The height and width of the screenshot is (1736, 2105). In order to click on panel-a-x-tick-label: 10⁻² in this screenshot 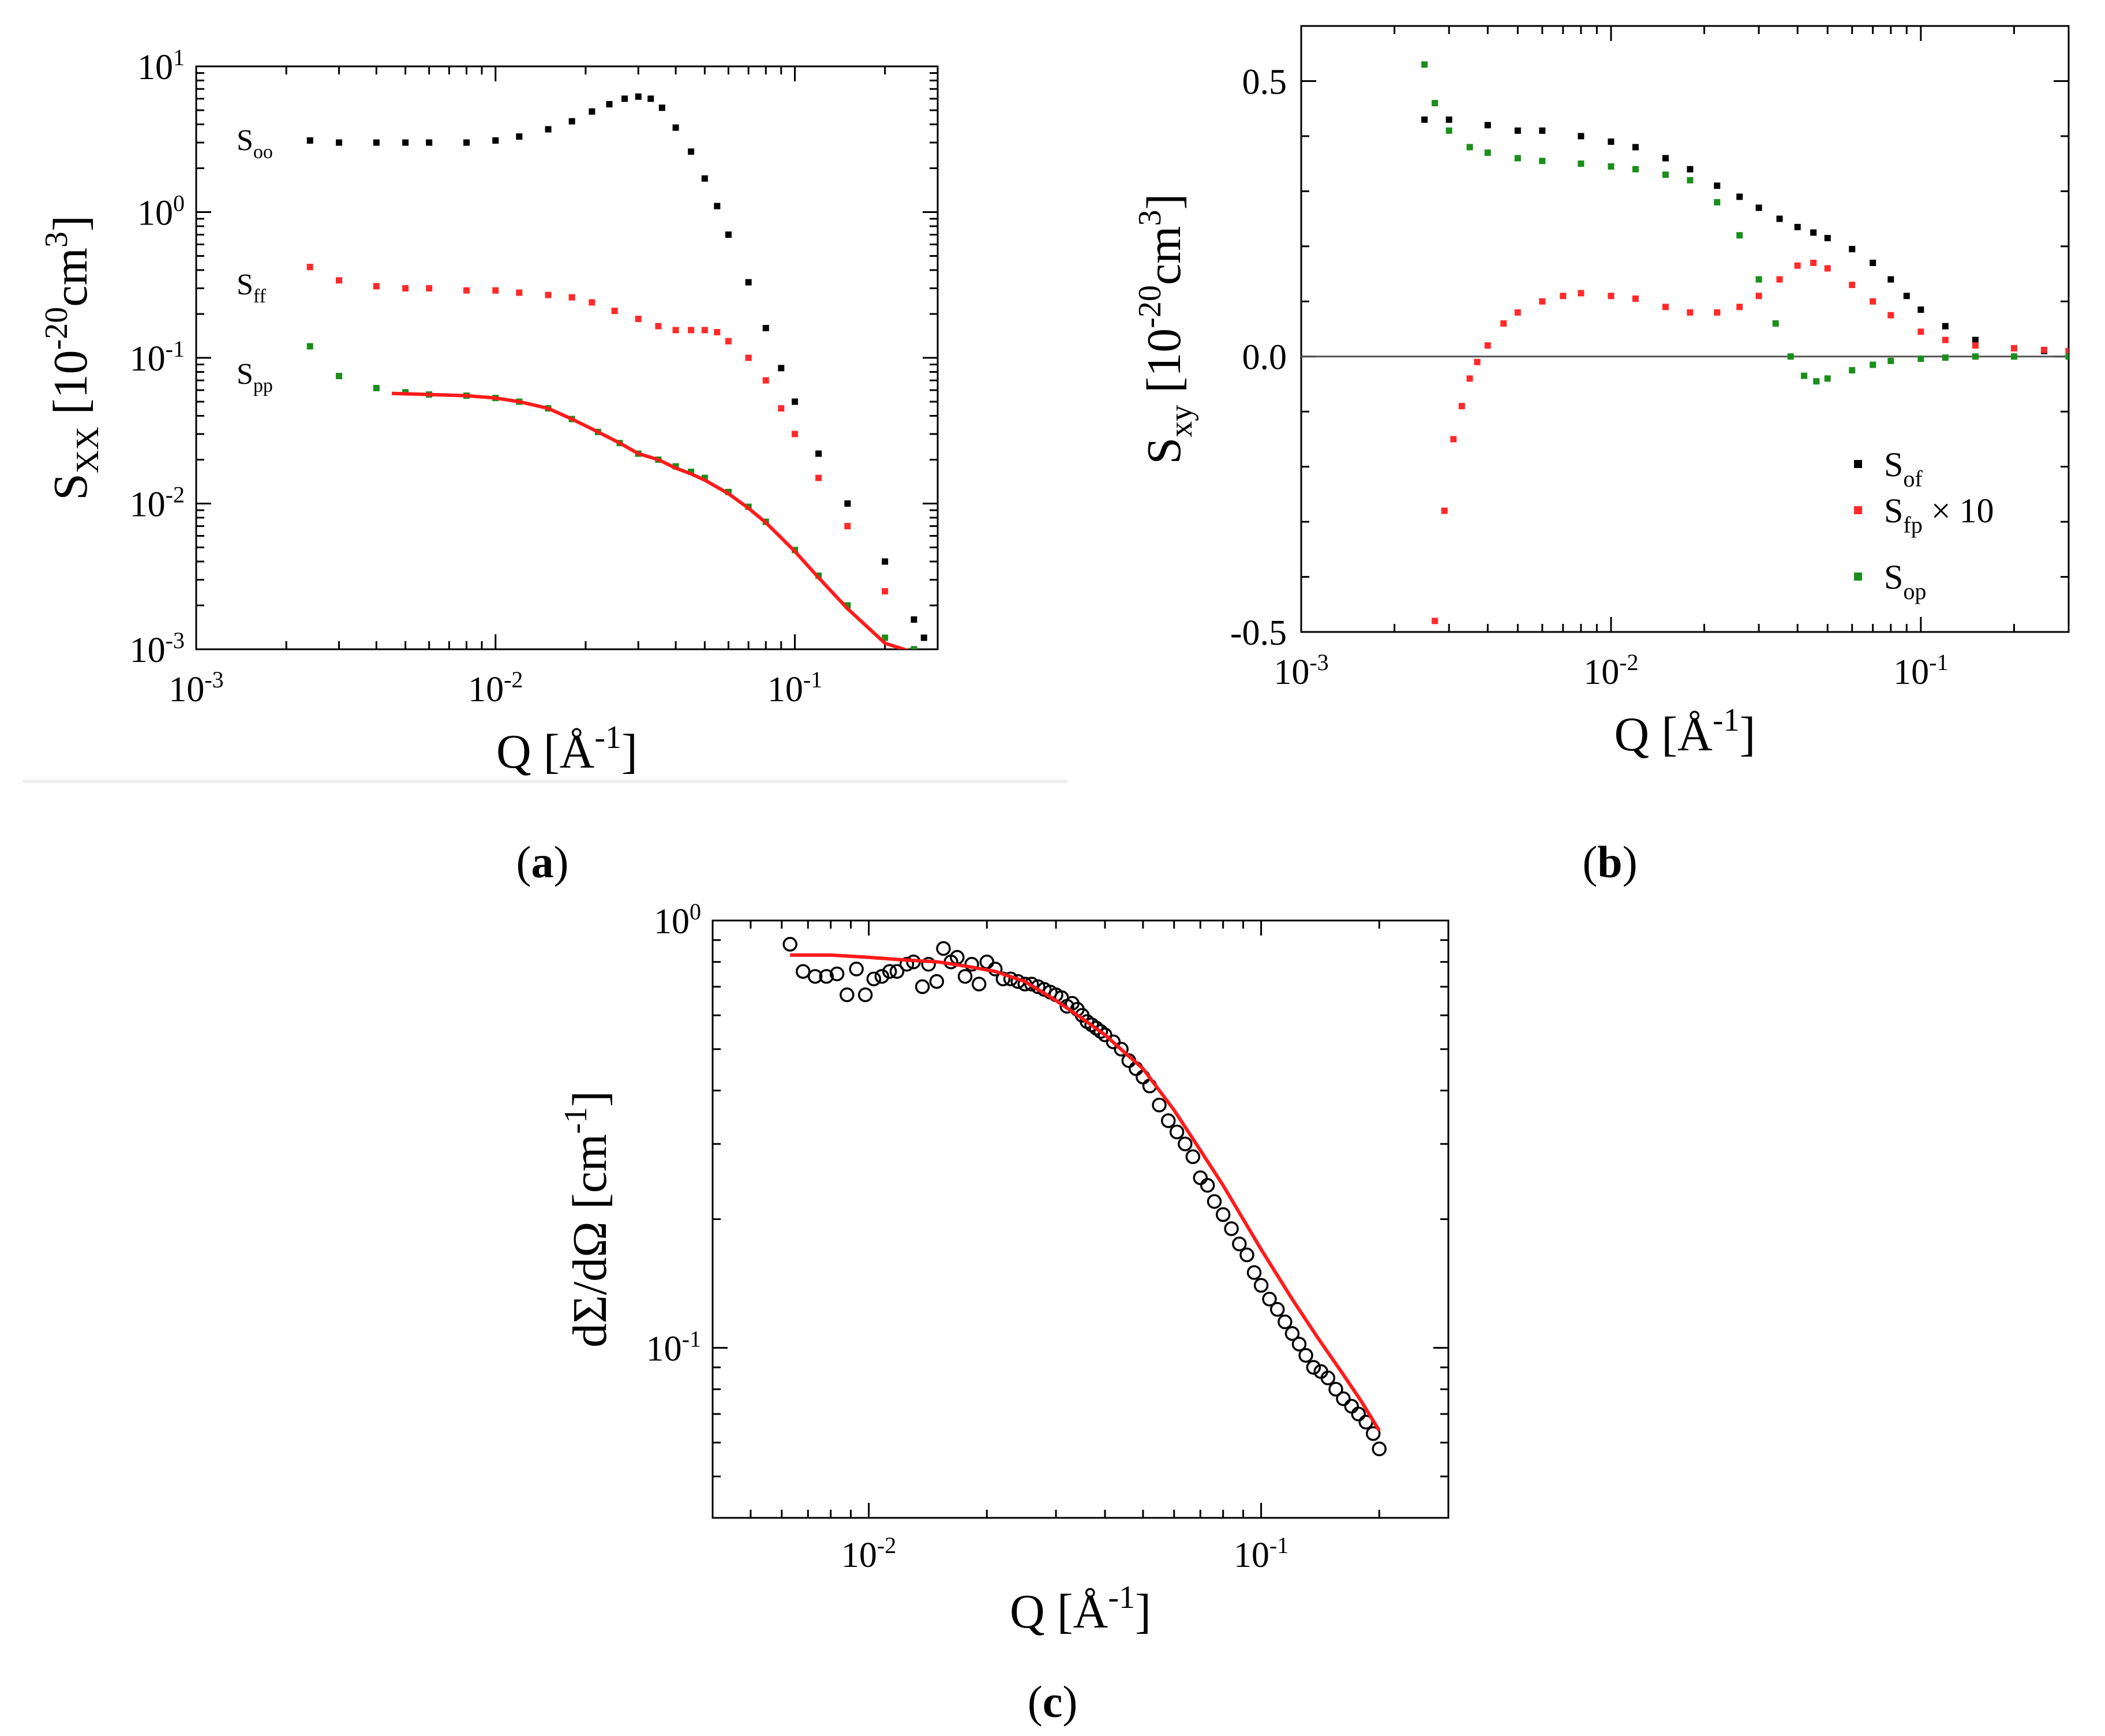, I will do `click(495, 688)`.